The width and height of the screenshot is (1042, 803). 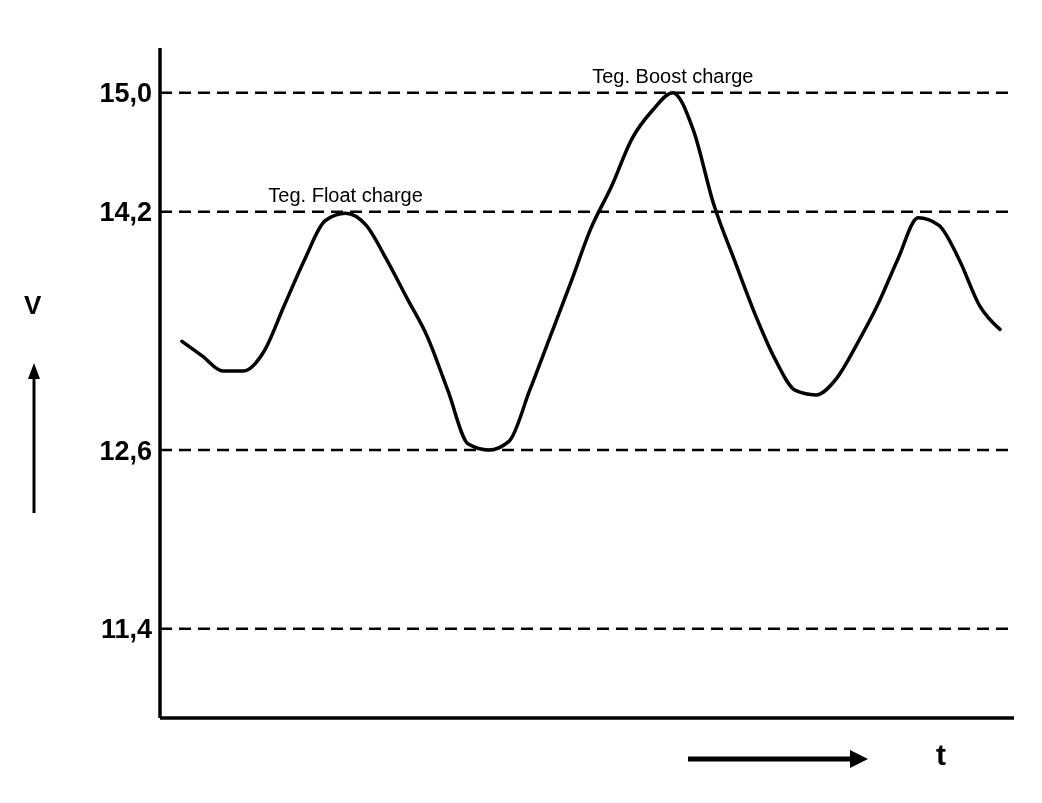 What do you see at coordinates (673, 75) in the screenshot?
I see `ref-line-label: Teg. Boost charge` at bounding box center [673, 75].